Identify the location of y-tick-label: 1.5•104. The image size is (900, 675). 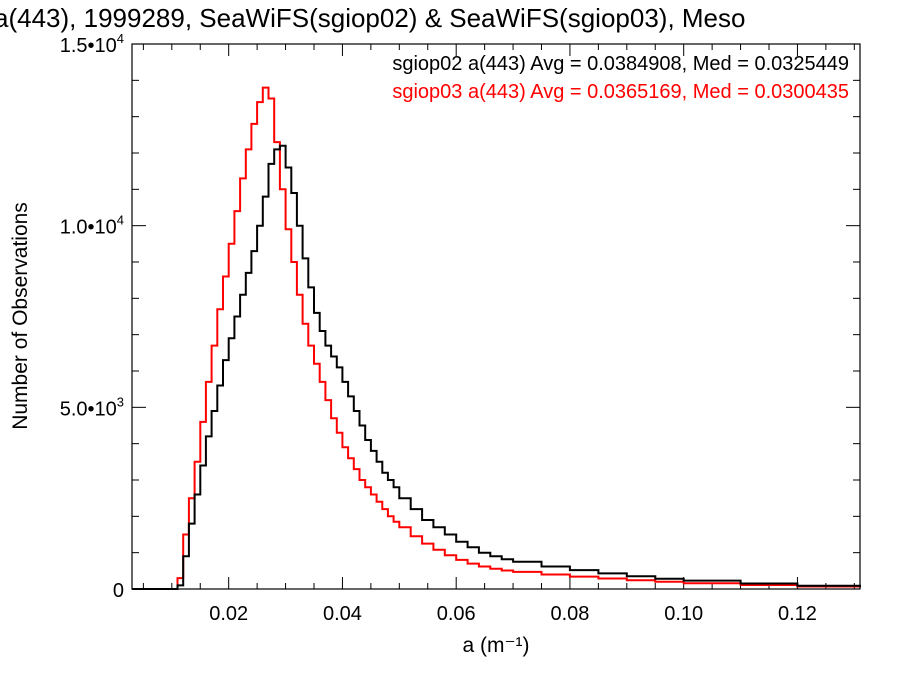
(92, 44).